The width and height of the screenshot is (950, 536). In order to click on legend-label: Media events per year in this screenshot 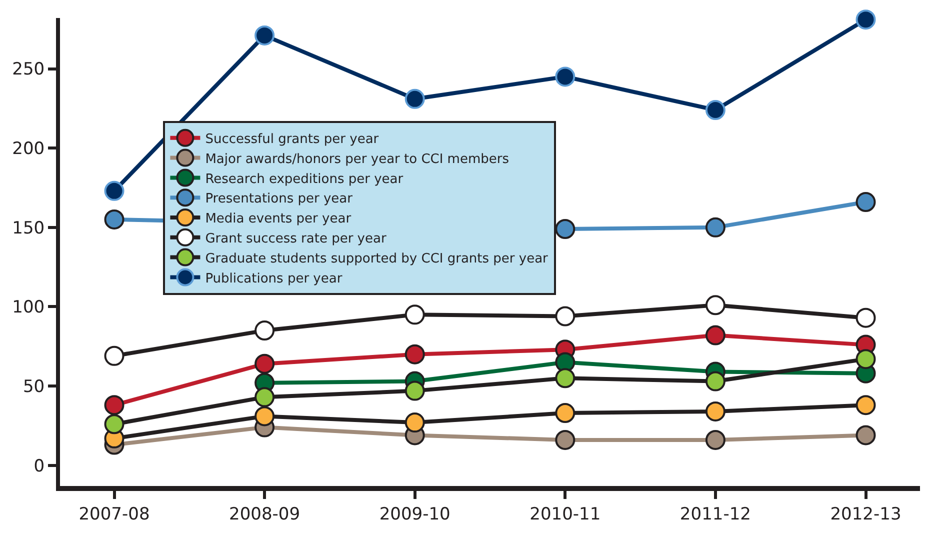, I will do `click(278, 219)`.